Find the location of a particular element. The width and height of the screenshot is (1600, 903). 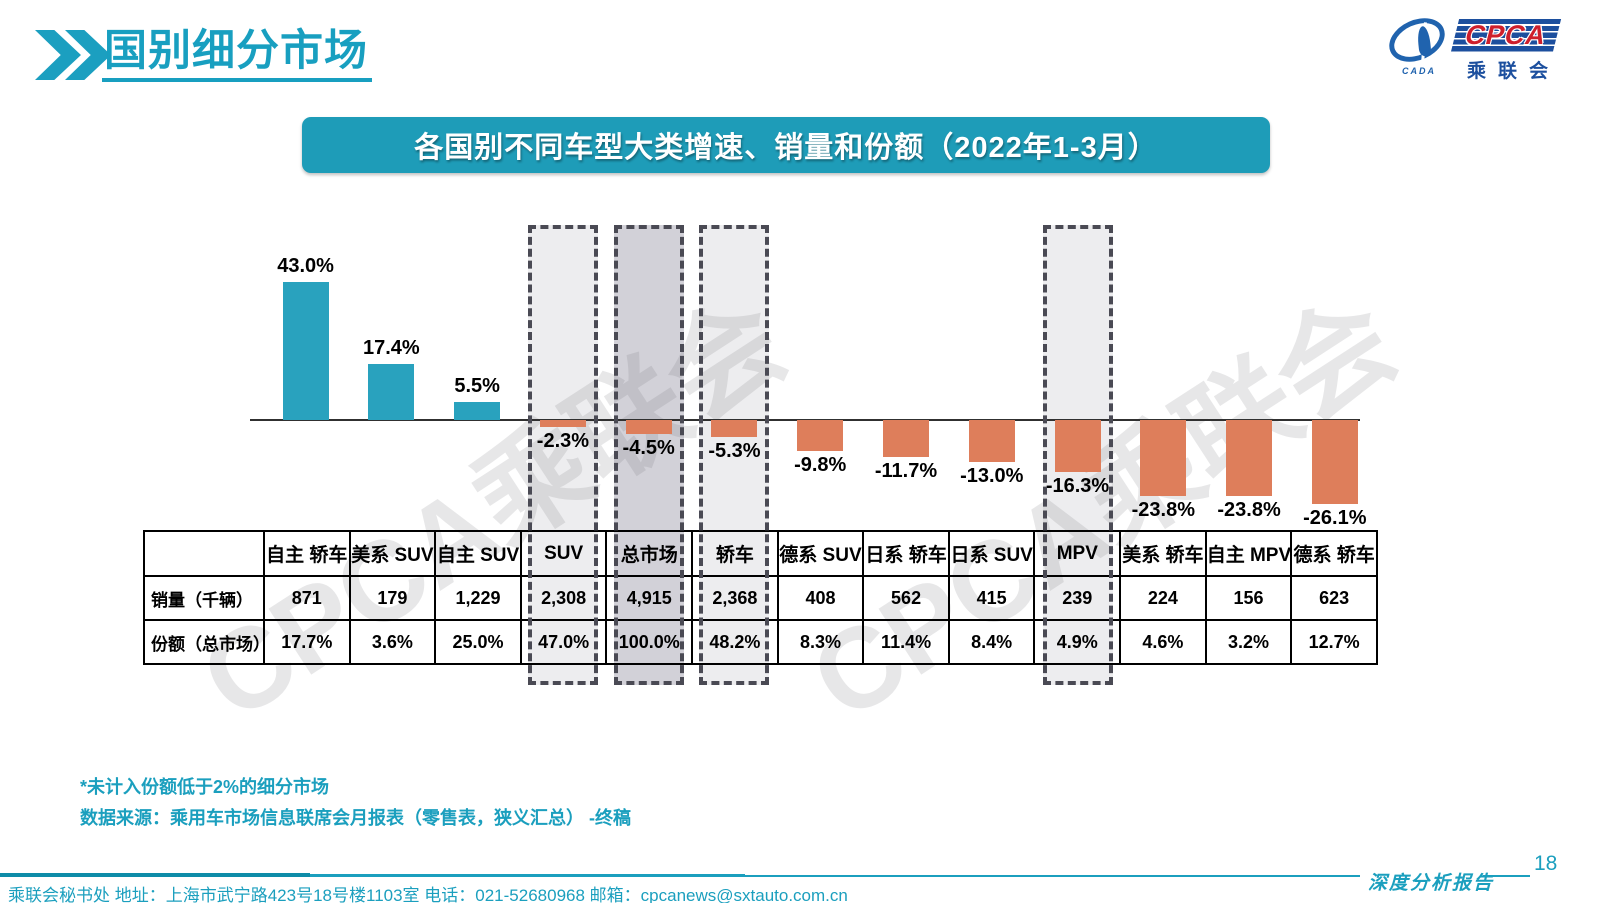

page-title: 国别细分市场 is located at coordinates (237, 55).